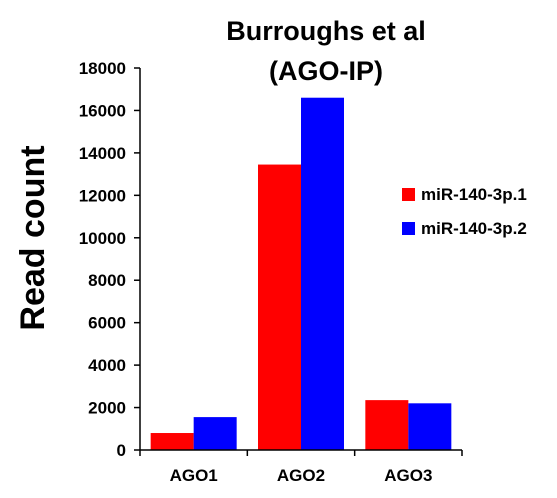 The height and width of the screenshot is (498, 557). Describe the element at coordinates (107, 408) in the screenshot. I see `y-tick-label: 2000` at that location.